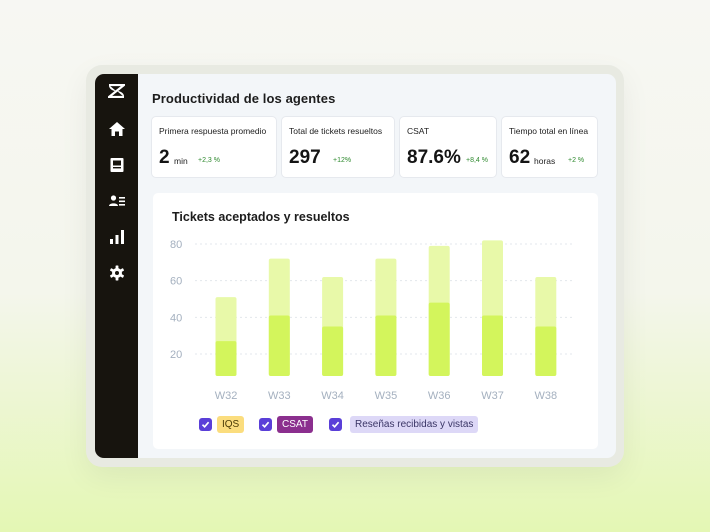 Image resolution: width=710 pixels, height=532 pixels. I want to click on y-tick-label: 60, so click(176, 282).